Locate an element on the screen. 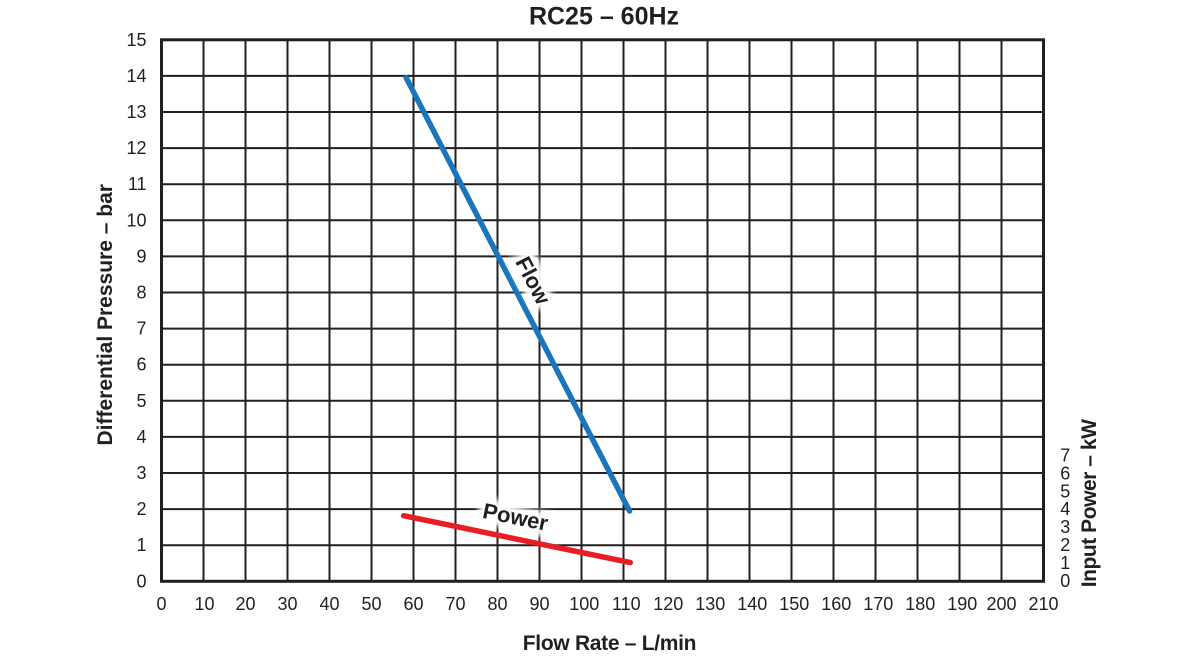 The image size is (1200, 660). svg-text: 190 is located at coordinates (962, 604).